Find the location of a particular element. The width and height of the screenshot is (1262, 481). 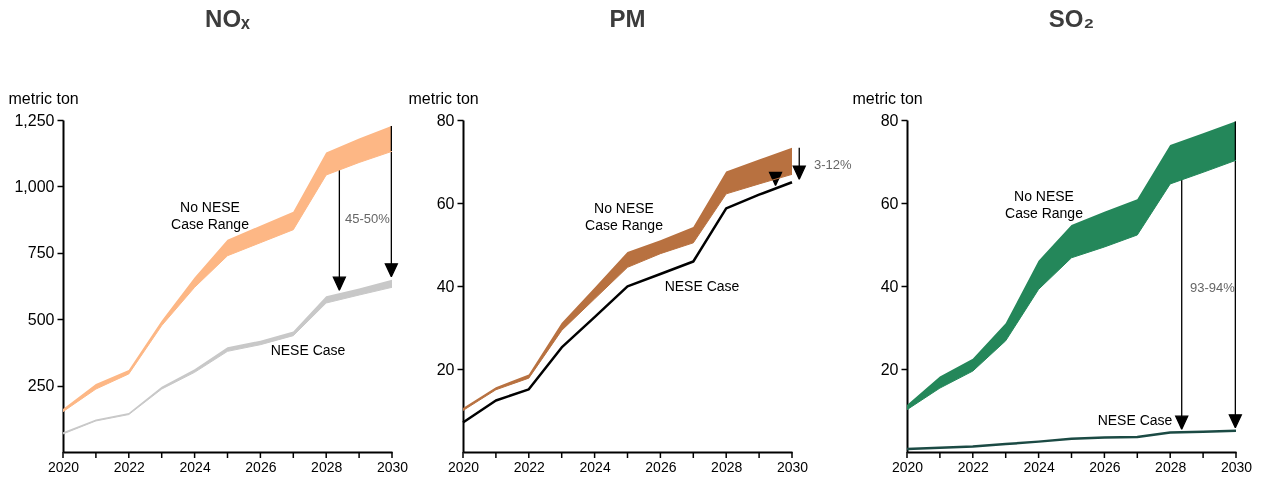

annotation: 45-50% is located at coordinates (368, 218).